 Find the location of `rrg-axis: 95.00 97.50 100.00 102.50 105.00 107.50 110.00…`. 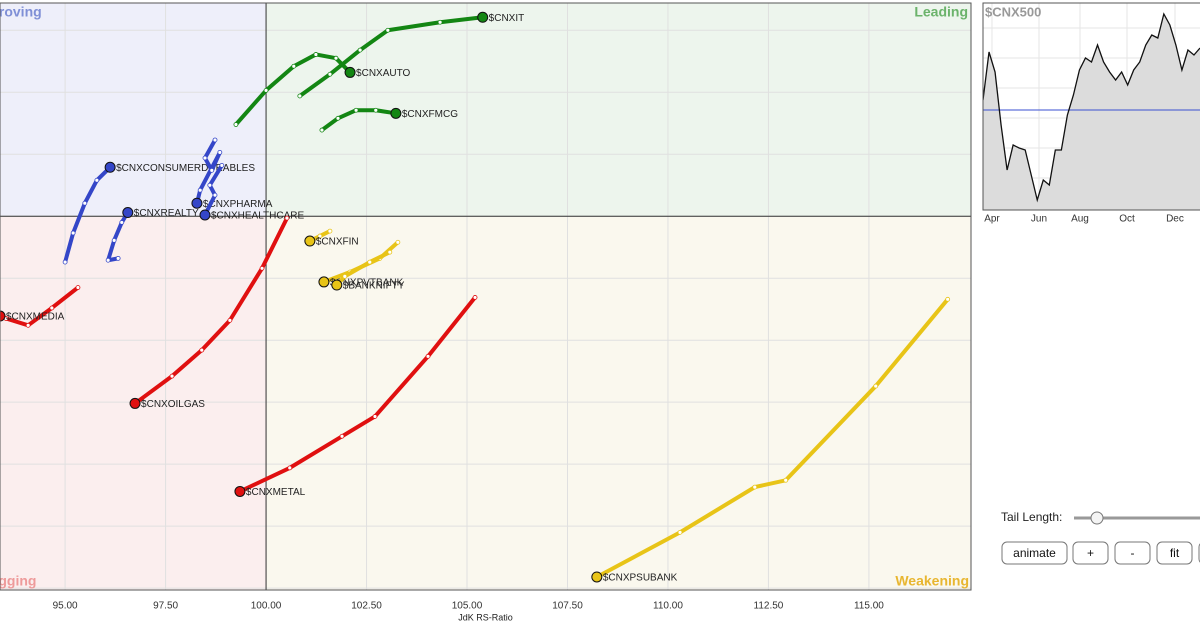

rrg-axis: 95.00 97.50 100.00 102.50 105.00 107.50 110.00… is located at coordinates (469, 612).